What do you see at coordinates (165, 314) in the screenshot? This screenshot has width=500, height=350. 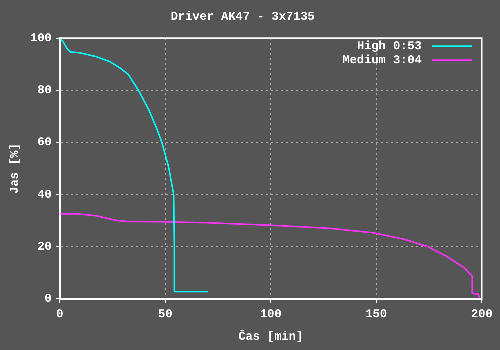 I see `x-tick-label: 50` at bounding box center [165, 314].